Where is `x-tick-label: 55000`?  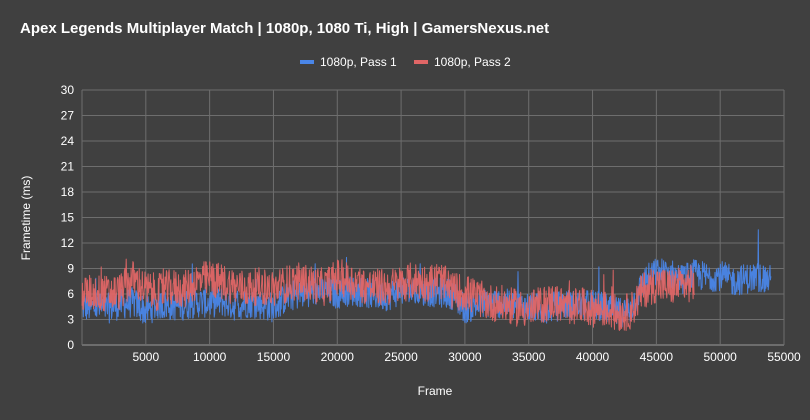 x-tick-label: 55000 is located at coordinates (784, 357).